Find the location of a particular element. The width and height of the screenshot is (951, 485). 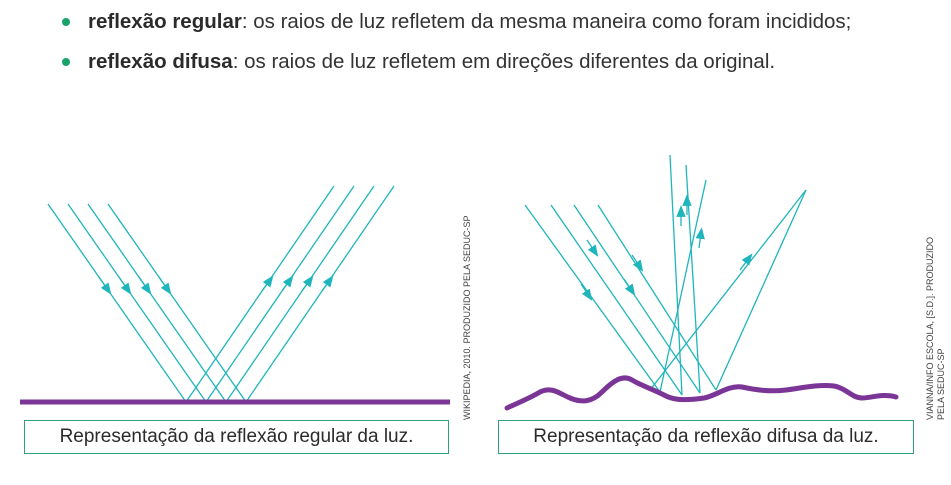

regular-incident-rays is located at coordinates (147, 303).